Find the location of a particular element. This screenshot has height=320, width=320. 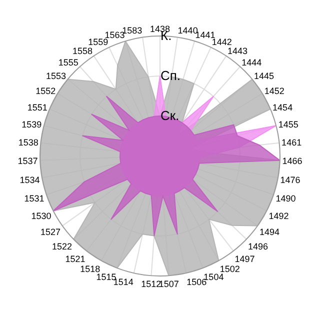

spoke-label: 1518 is located at coordinates (90, 269).